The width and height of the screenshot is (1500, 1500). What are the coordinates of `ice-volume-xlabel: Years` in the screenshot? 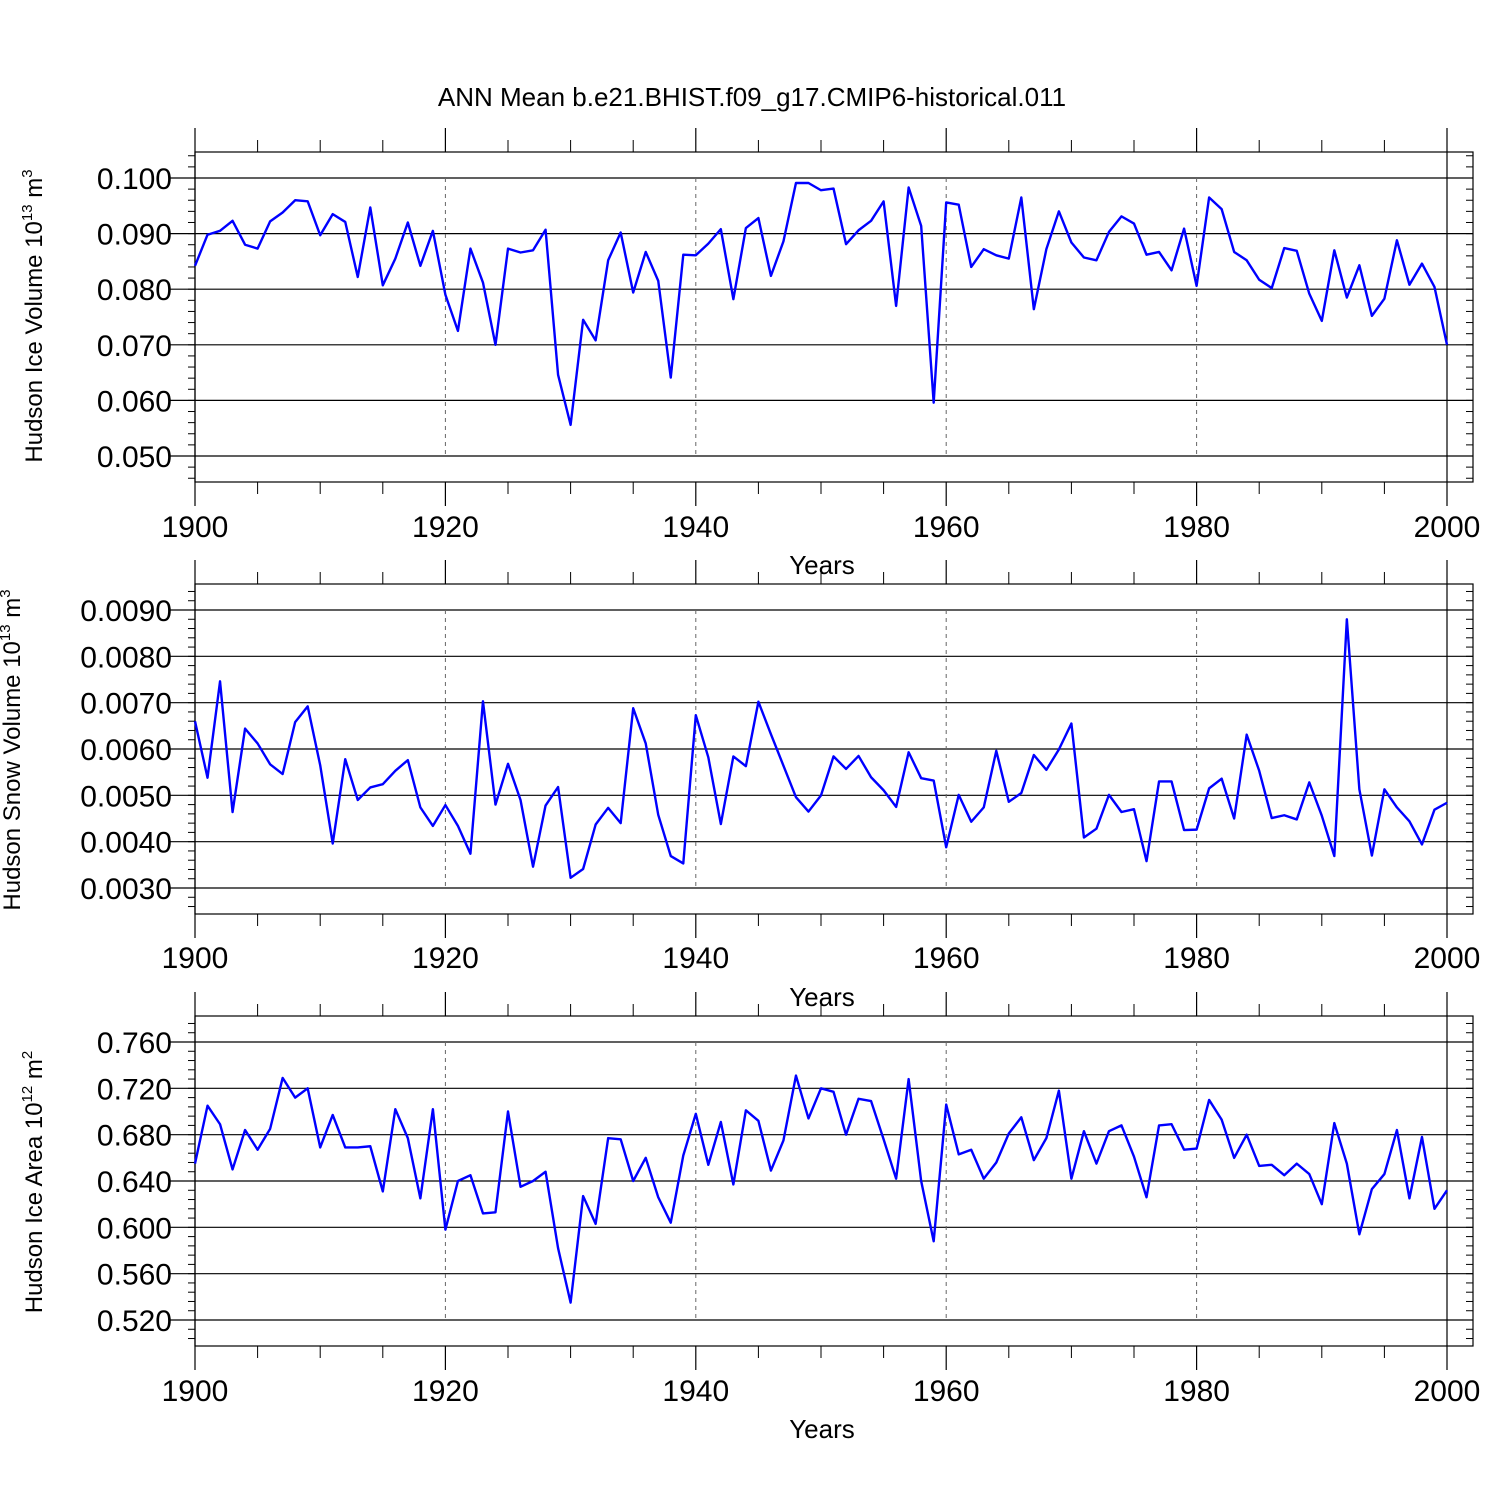 It's located at (822, 565).